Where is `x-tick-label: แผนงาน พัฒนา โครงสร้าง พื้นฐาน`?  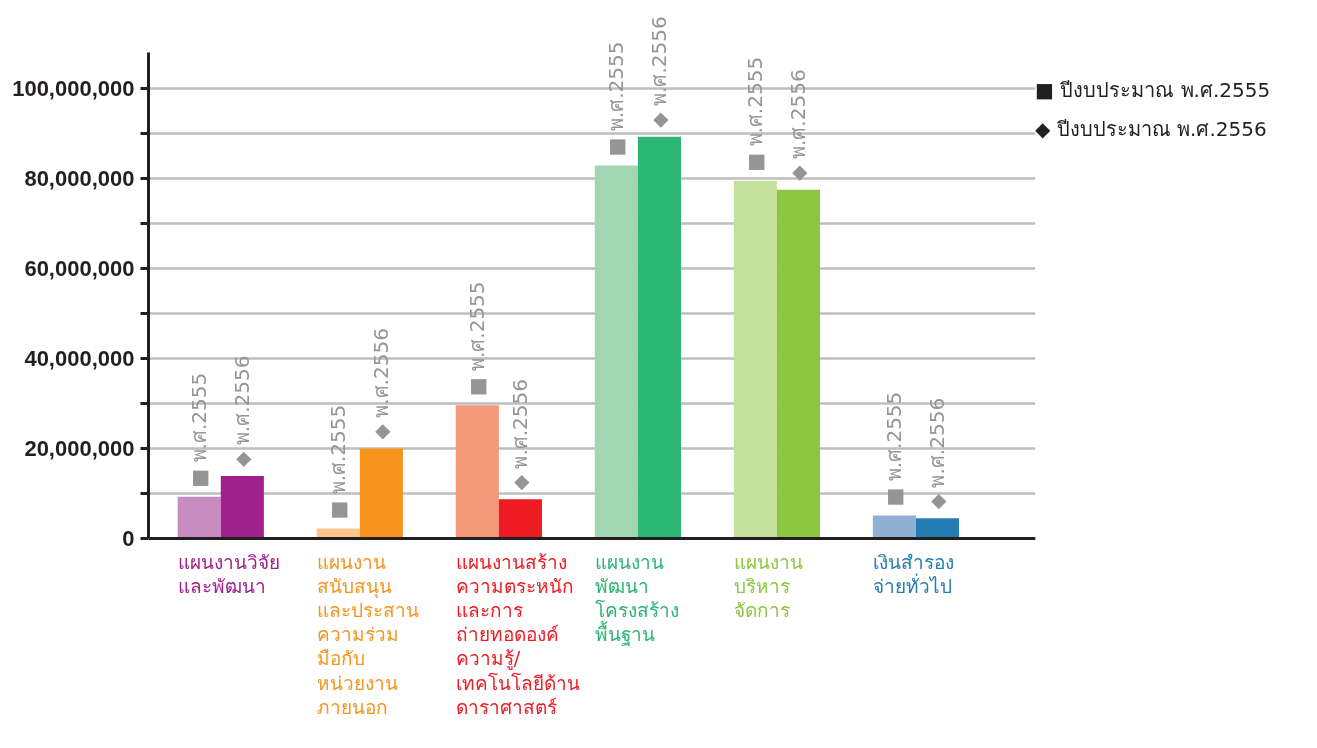 x-tick-label: แผนงาน พัฒนา โครงสร้าง พื้นฐาน is located at coordinates (636, 598).